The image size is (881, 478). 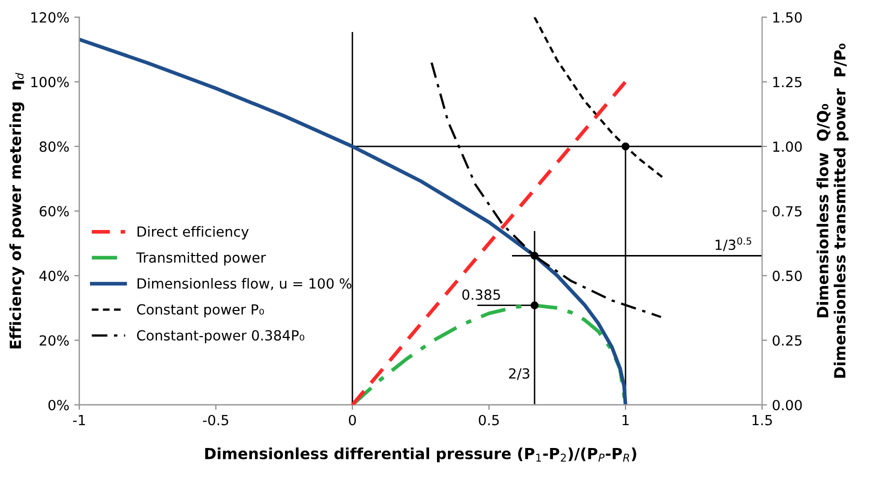 What do you see at coordinates (787, 146) in the screenshot?
I see `y2-tick-label: 1.00` at bounding box center [787, 146].